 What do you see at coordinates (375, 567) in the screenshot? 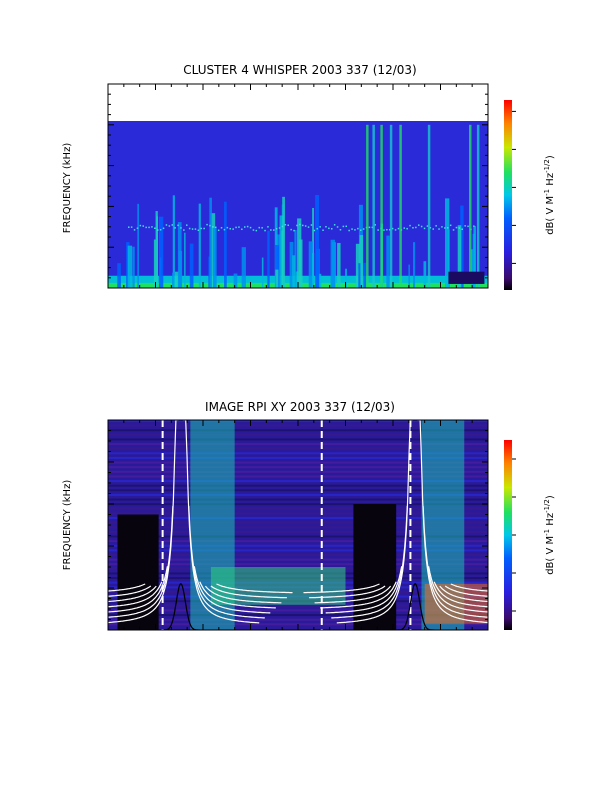
I see `dark-region` at bounding box center [375, 567].